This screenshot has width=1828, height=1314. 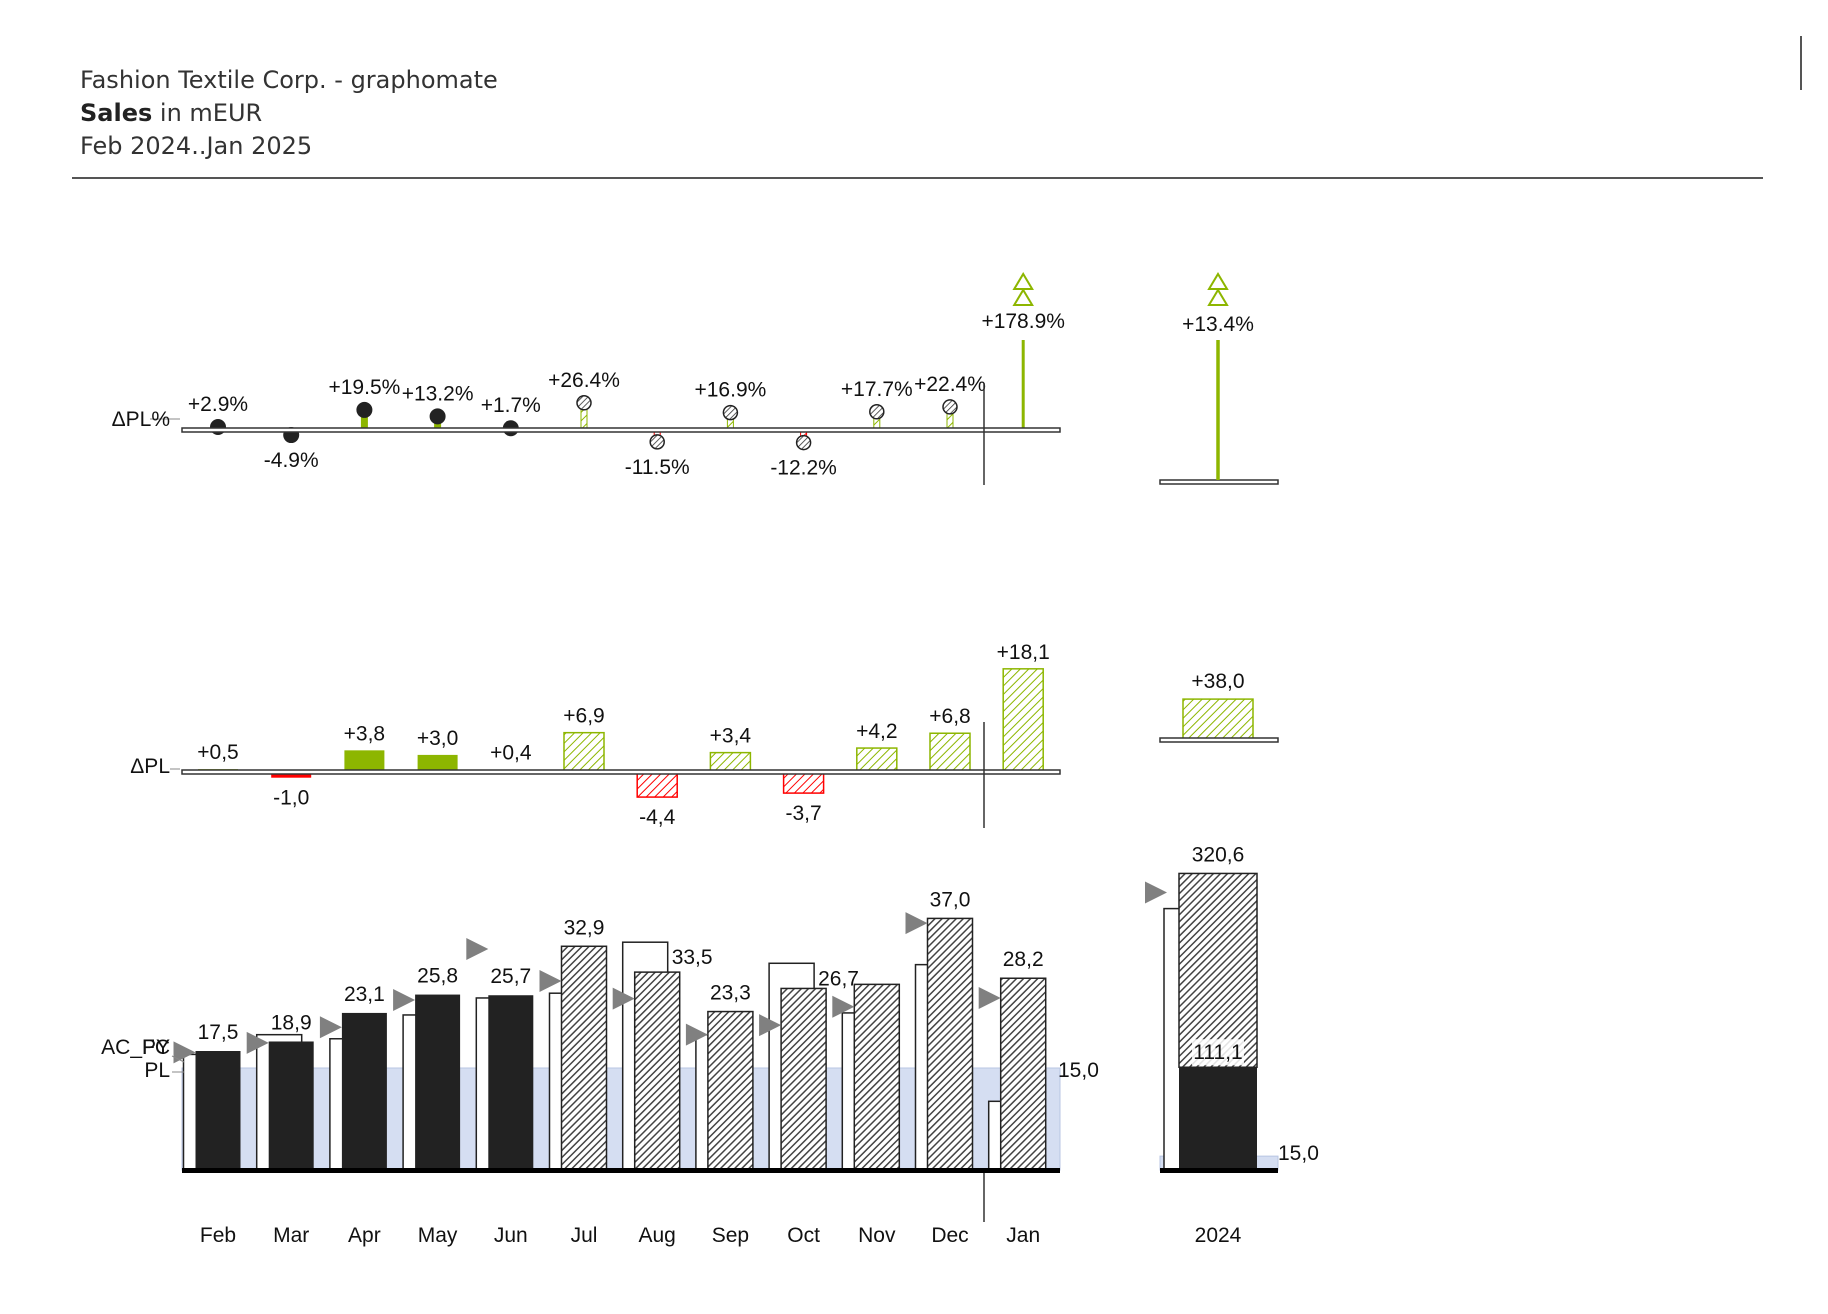 I want to click on period-title: Feb 2024..Jan 2025, so click(x=196, y=146).